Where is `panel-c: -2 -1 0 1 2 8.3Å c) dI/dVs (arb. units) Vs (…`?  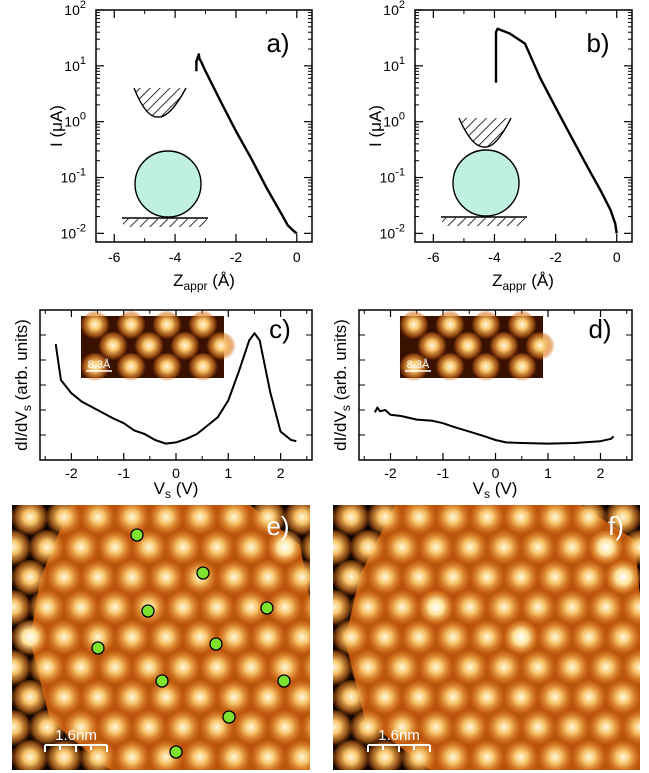
panel-c: -2 -1 0 1 2 8.3Å c) dI/dVs (arb. units) Vs (… is located at coordinates (162, 405).